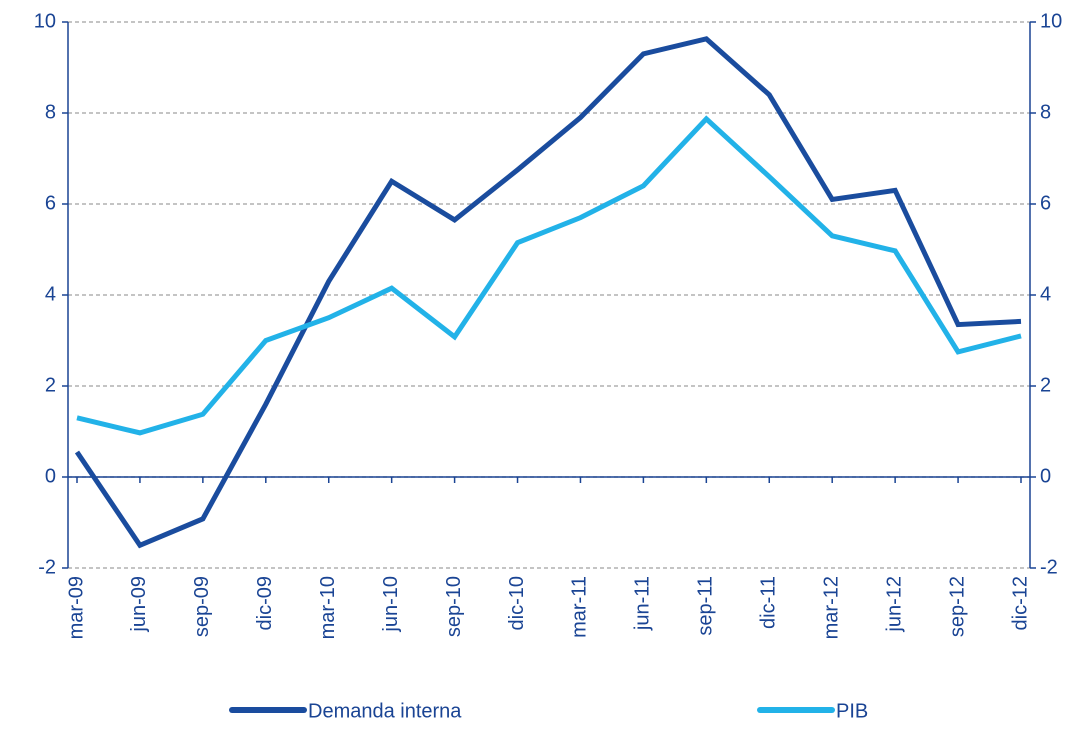  What do you see at coordinates (1020, 603) in the screenshot?
I see `x-tick-label: dic-12` at bounding box center [1020, 603].